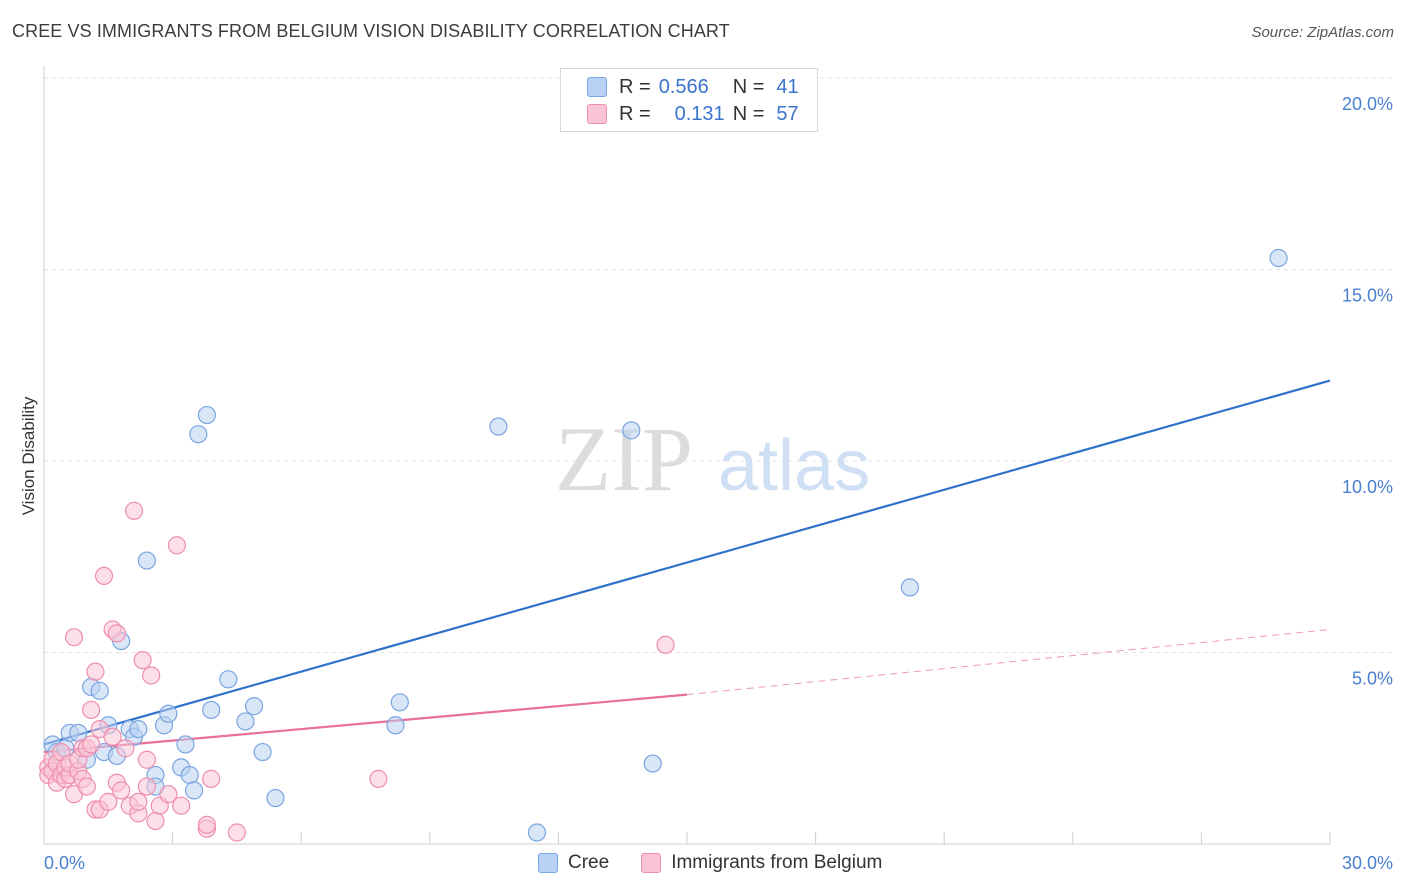 The width and height of the screenshot is (1406, 892). What do you see at coordinates (794, 466) in the screenshot?
I see `watermark-atlas: atlas` at bounding box center [794, 466].